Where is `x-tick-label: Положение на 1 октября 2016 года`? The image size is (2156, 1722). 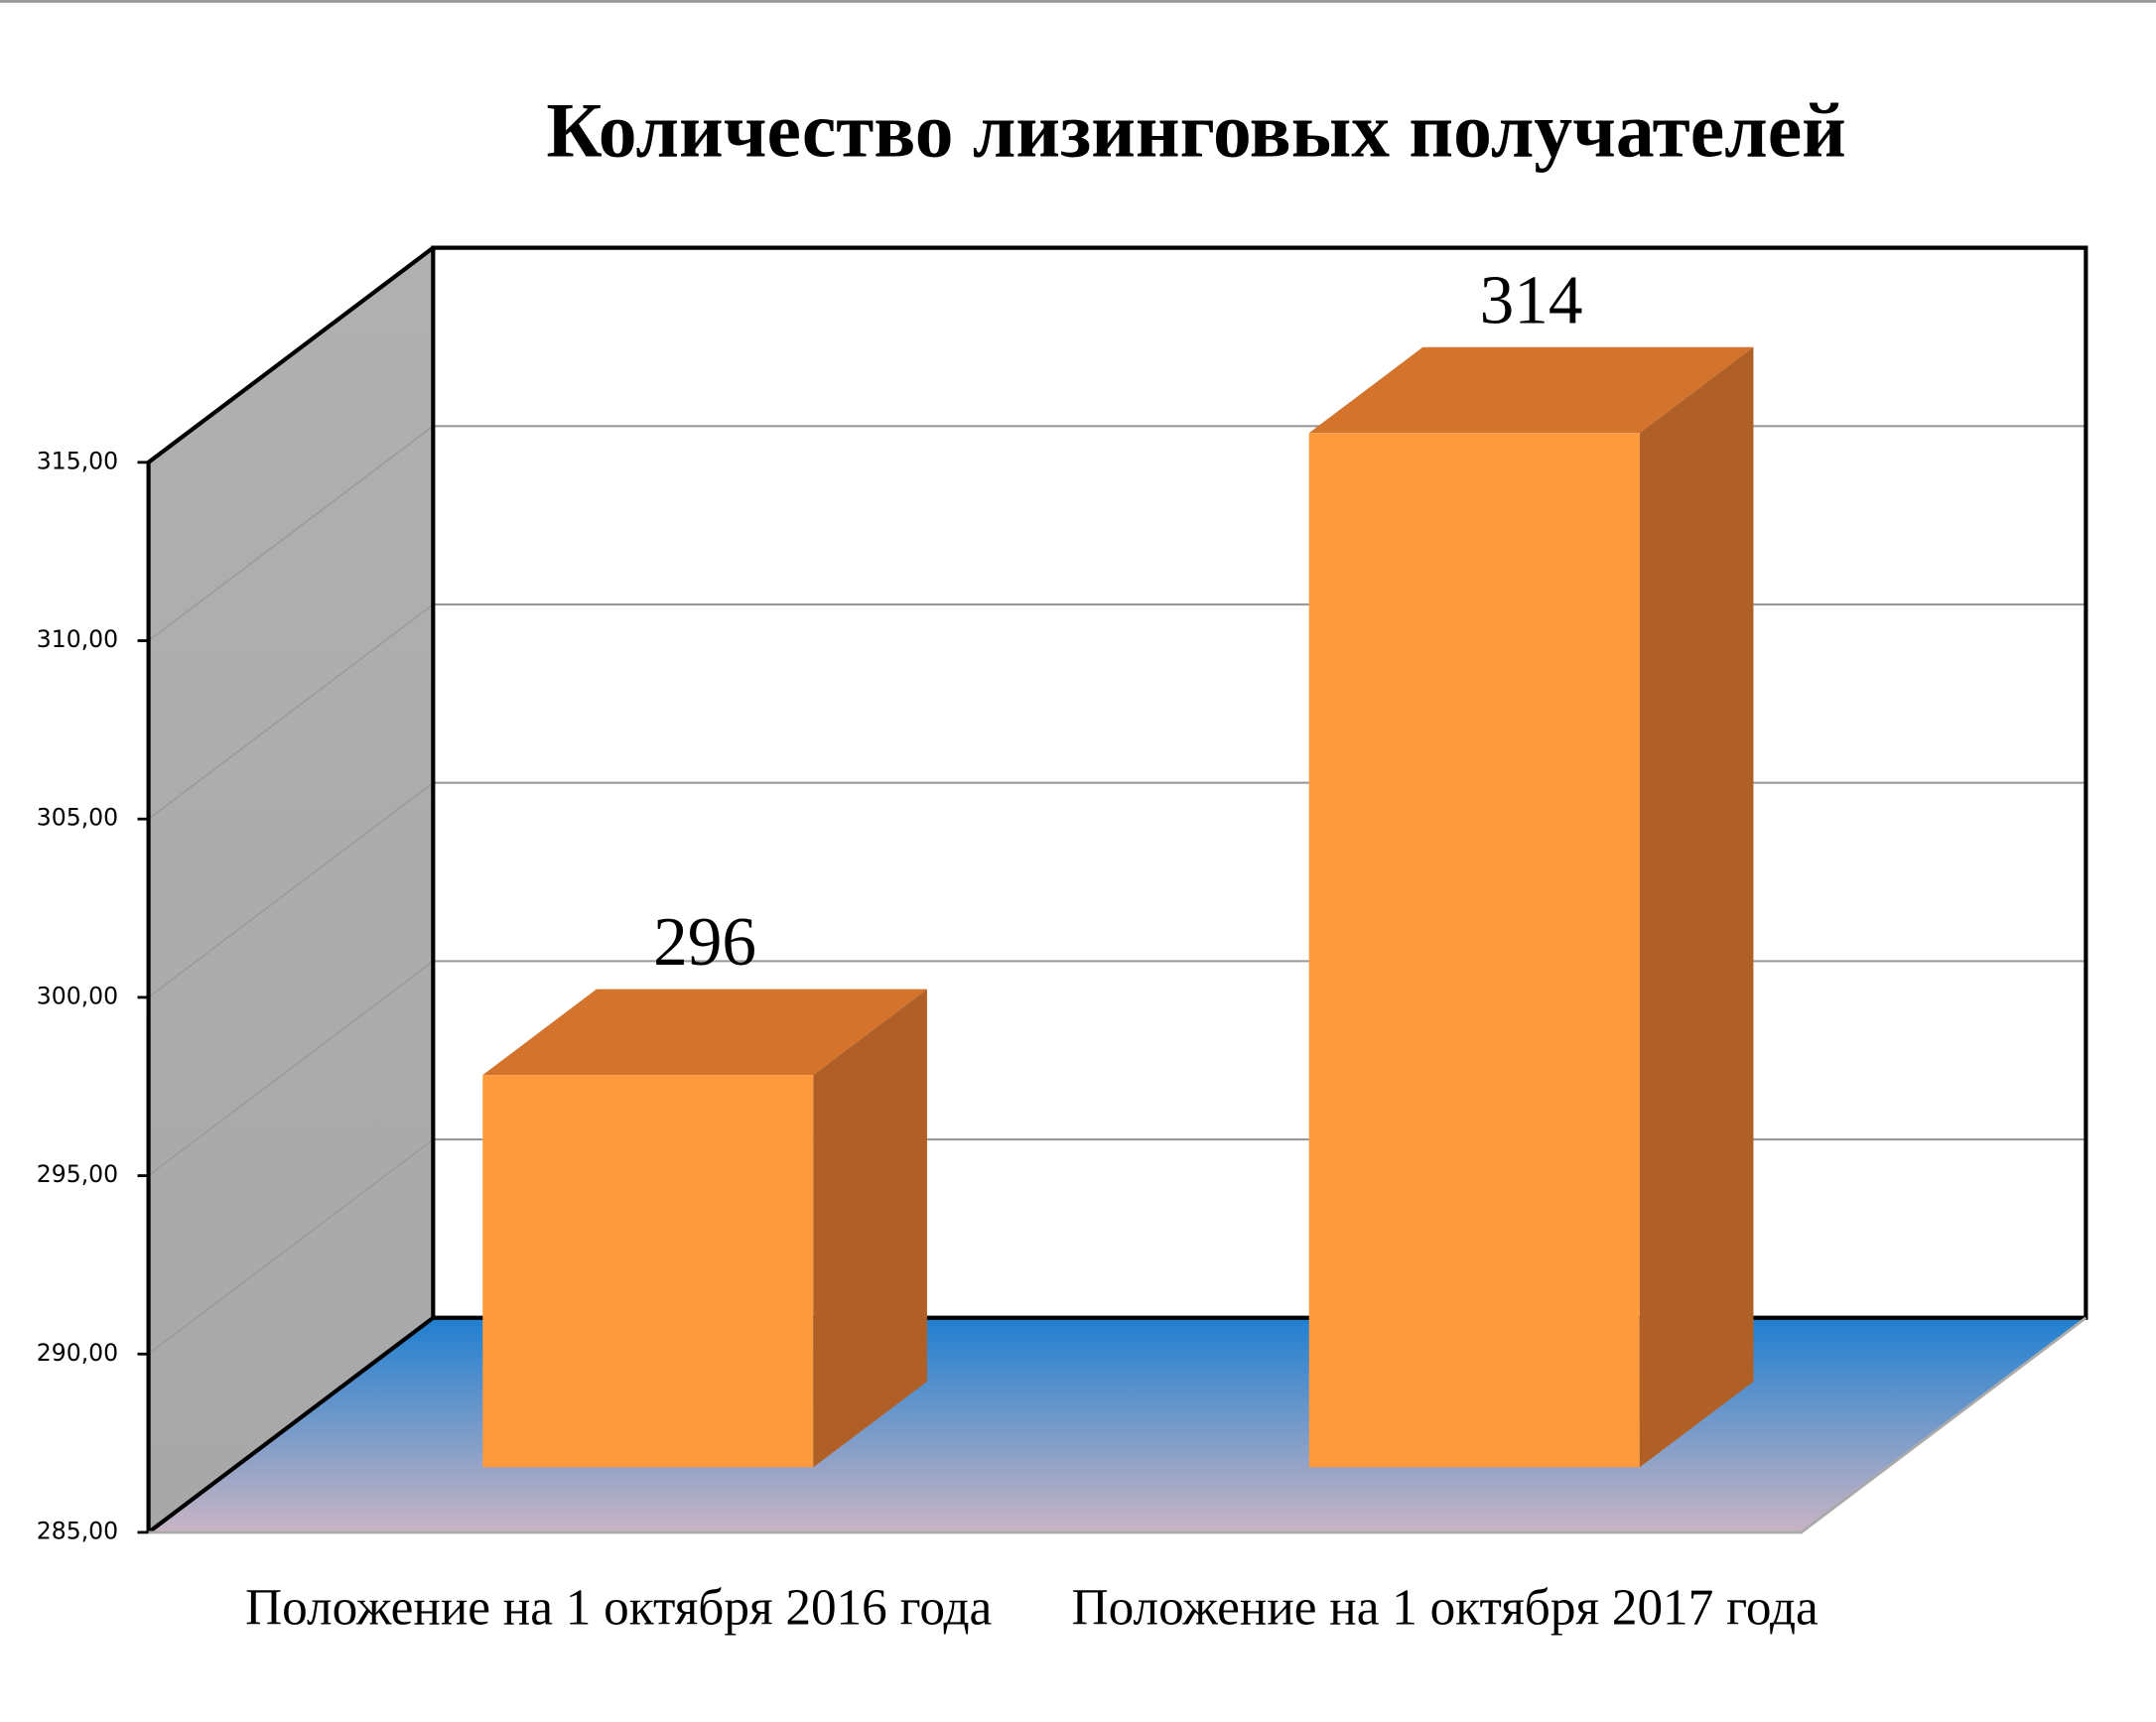 x-tick-label: Положение на 1 октября 2016 года is located at coordinates (618, 1608).